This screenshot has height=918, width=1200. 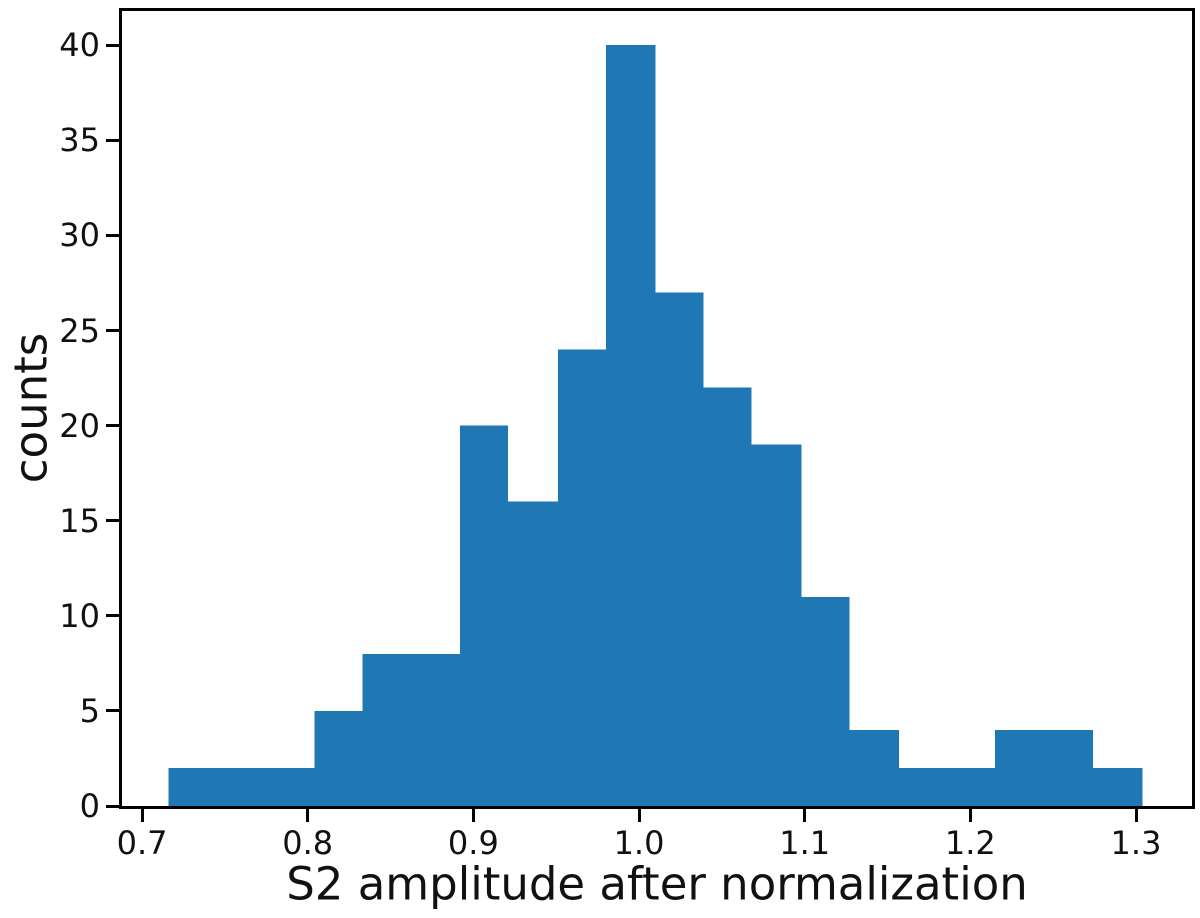 I want to click on y-tick-label: 15, so click(x=79, y=520).